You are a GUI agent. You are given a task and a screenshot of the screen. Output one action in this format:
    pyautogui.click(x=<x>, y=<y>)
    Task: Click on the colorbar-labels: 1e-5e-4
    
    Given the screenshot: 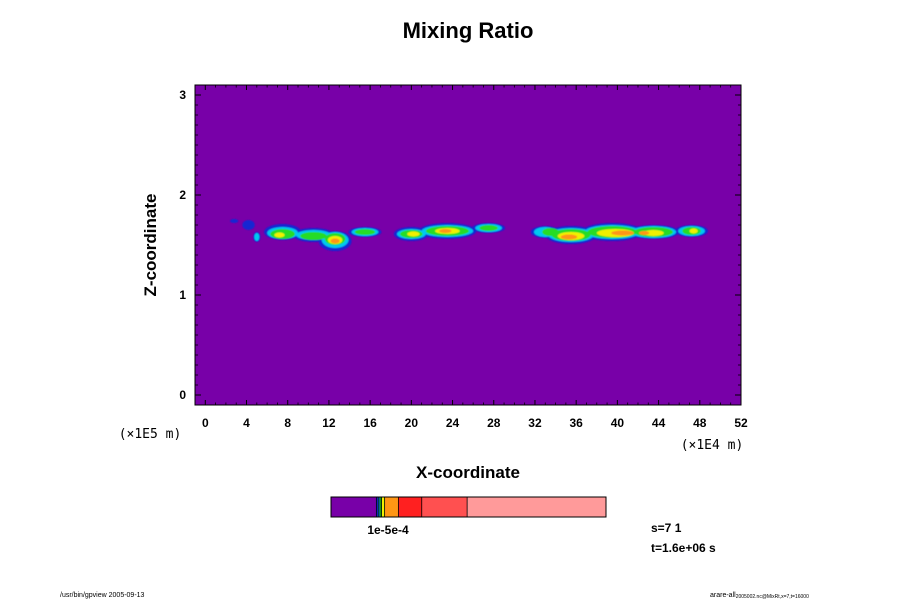 What is the action you would take?
    pyautogui.click(x=388, y=530)
    